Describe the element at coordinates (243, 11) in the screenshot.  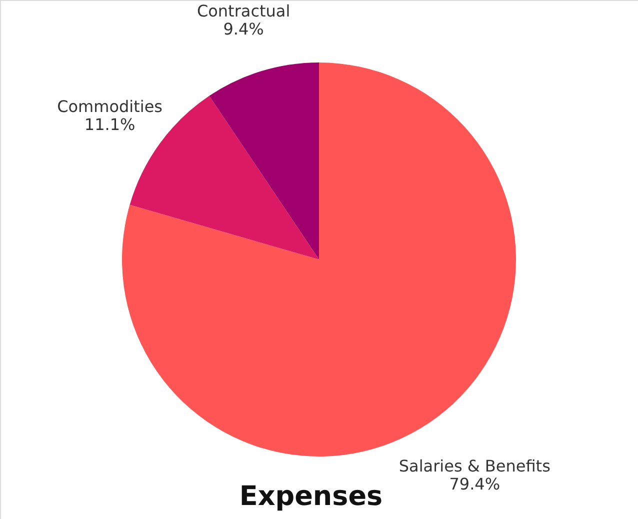
I see `slice-label: Contractual` at that location.